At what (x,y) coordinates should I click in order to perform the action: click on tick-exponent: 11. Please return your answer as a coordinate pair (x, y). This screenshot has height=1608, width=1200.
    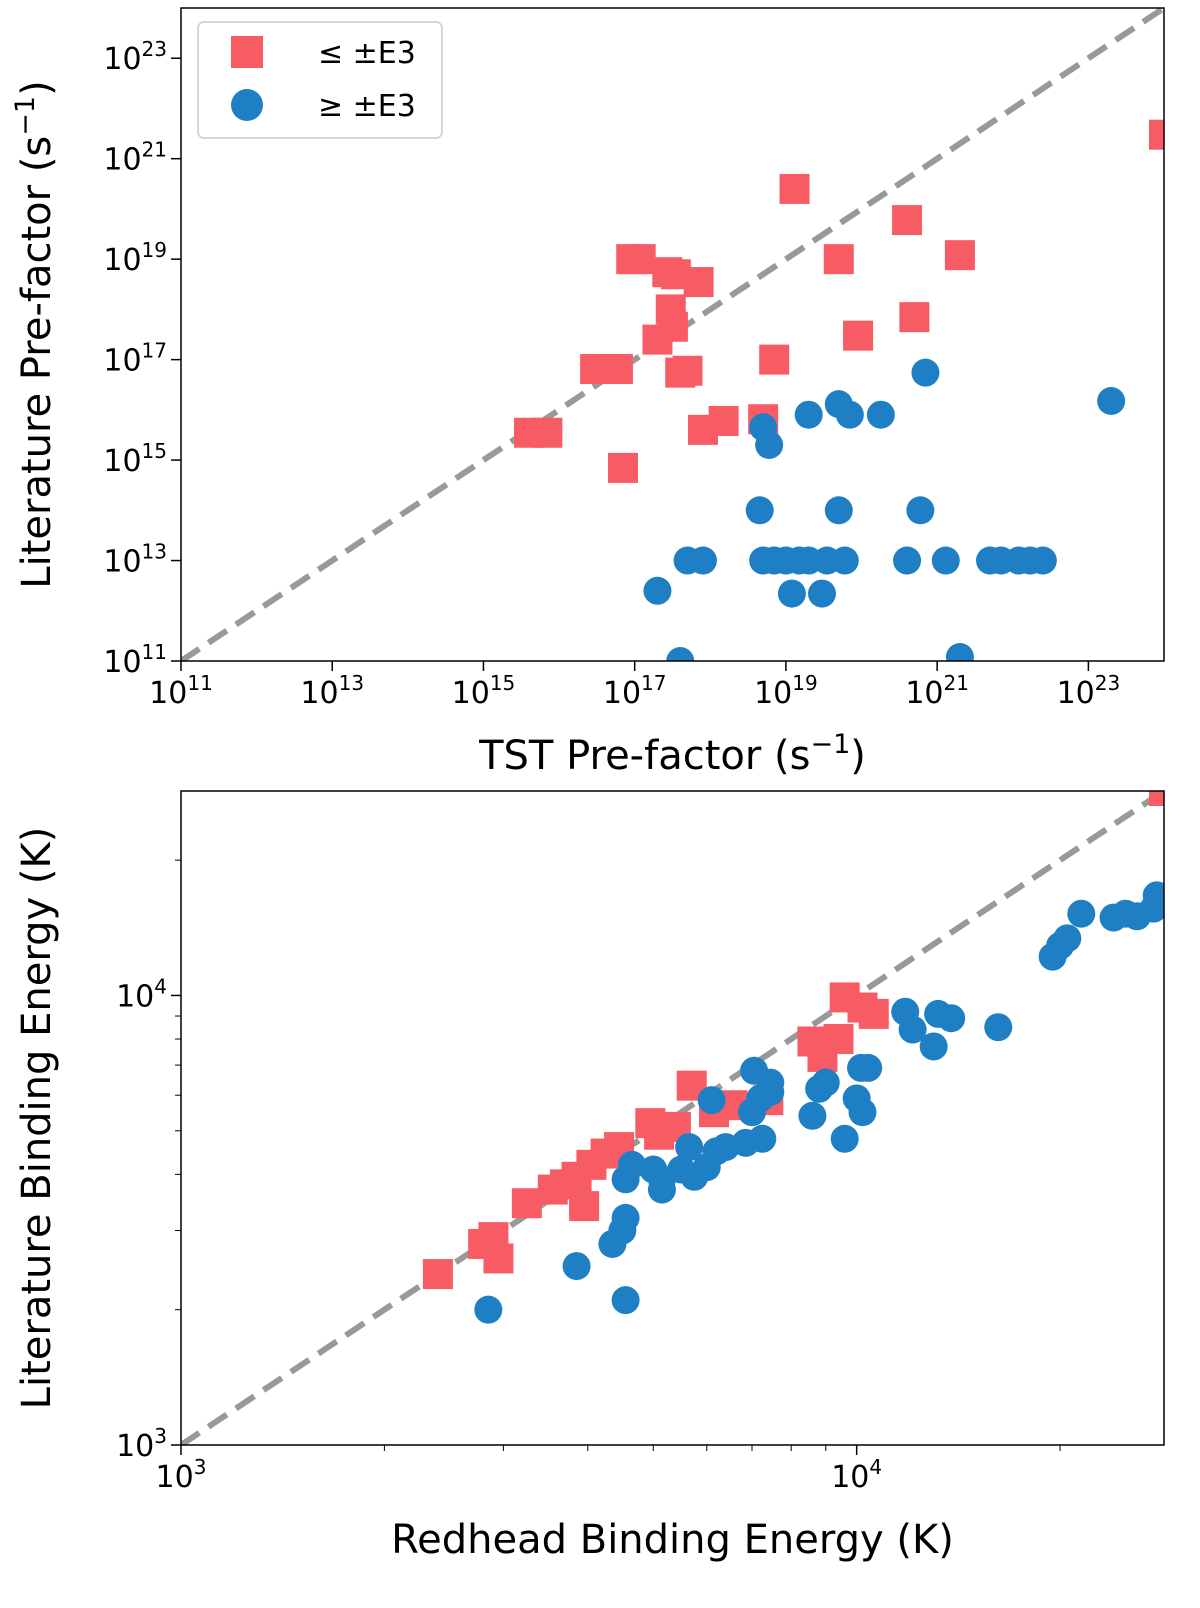
    Looking at the image, I should click on (154, 652).